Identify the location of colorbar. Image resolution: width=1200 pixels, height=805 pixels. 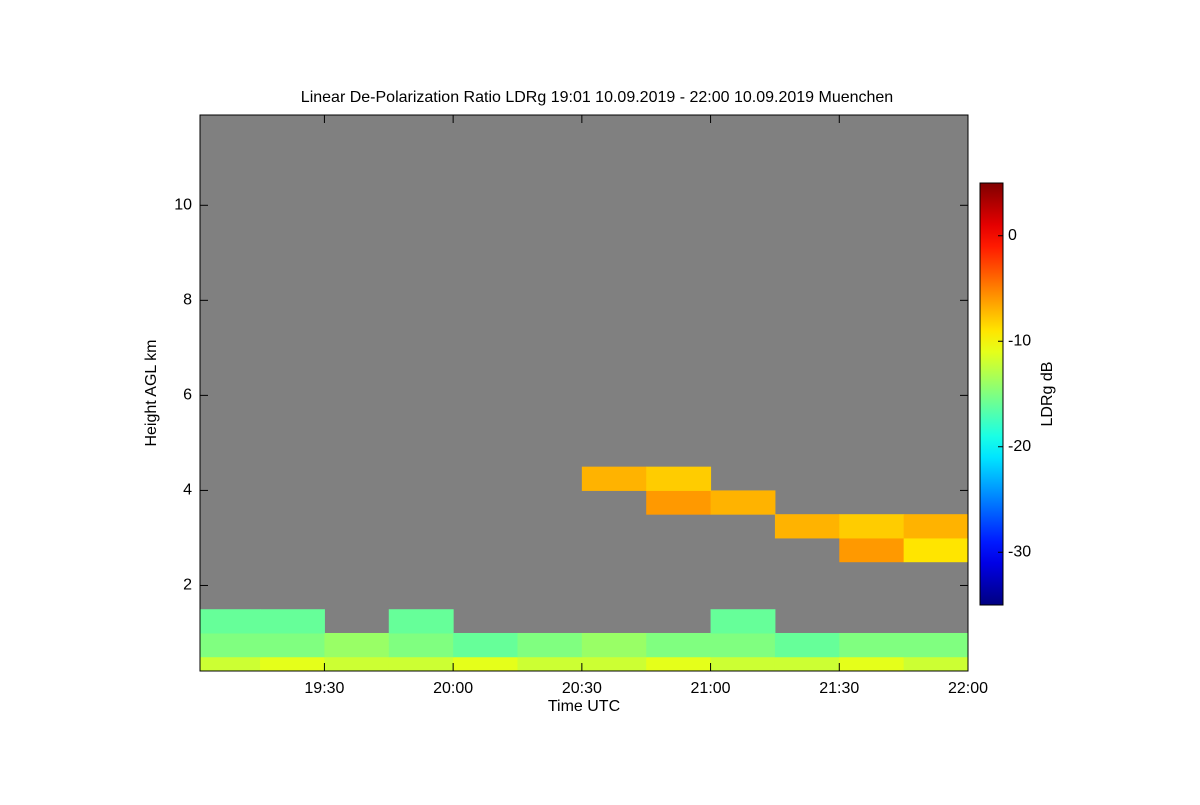
(991, 394).